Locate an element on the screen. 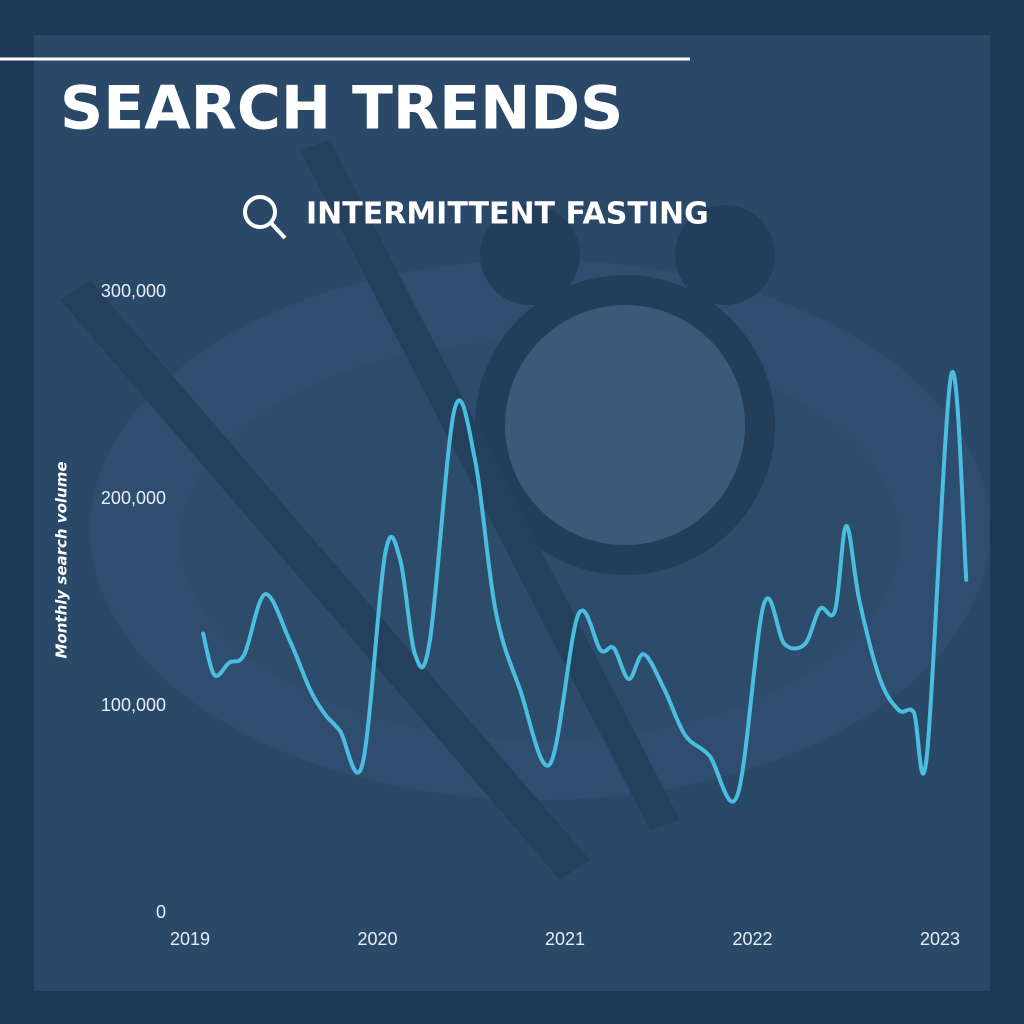  search-icon is located at coordinates (265, 217).